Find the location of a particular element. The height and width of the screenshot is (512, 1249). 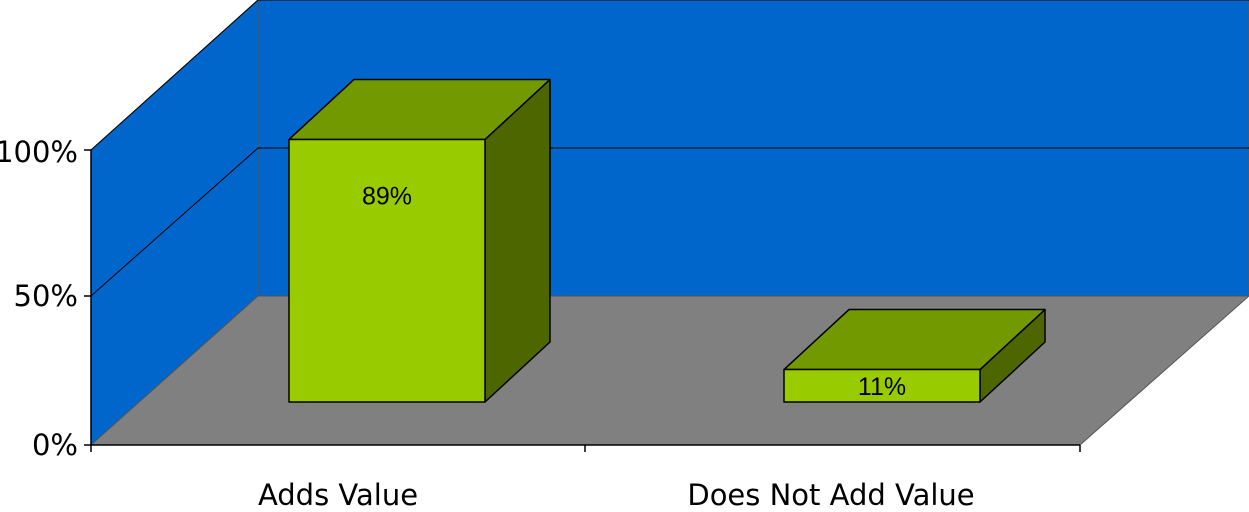

y-tick-label-0: 0% is located at coordinates (55, 445).